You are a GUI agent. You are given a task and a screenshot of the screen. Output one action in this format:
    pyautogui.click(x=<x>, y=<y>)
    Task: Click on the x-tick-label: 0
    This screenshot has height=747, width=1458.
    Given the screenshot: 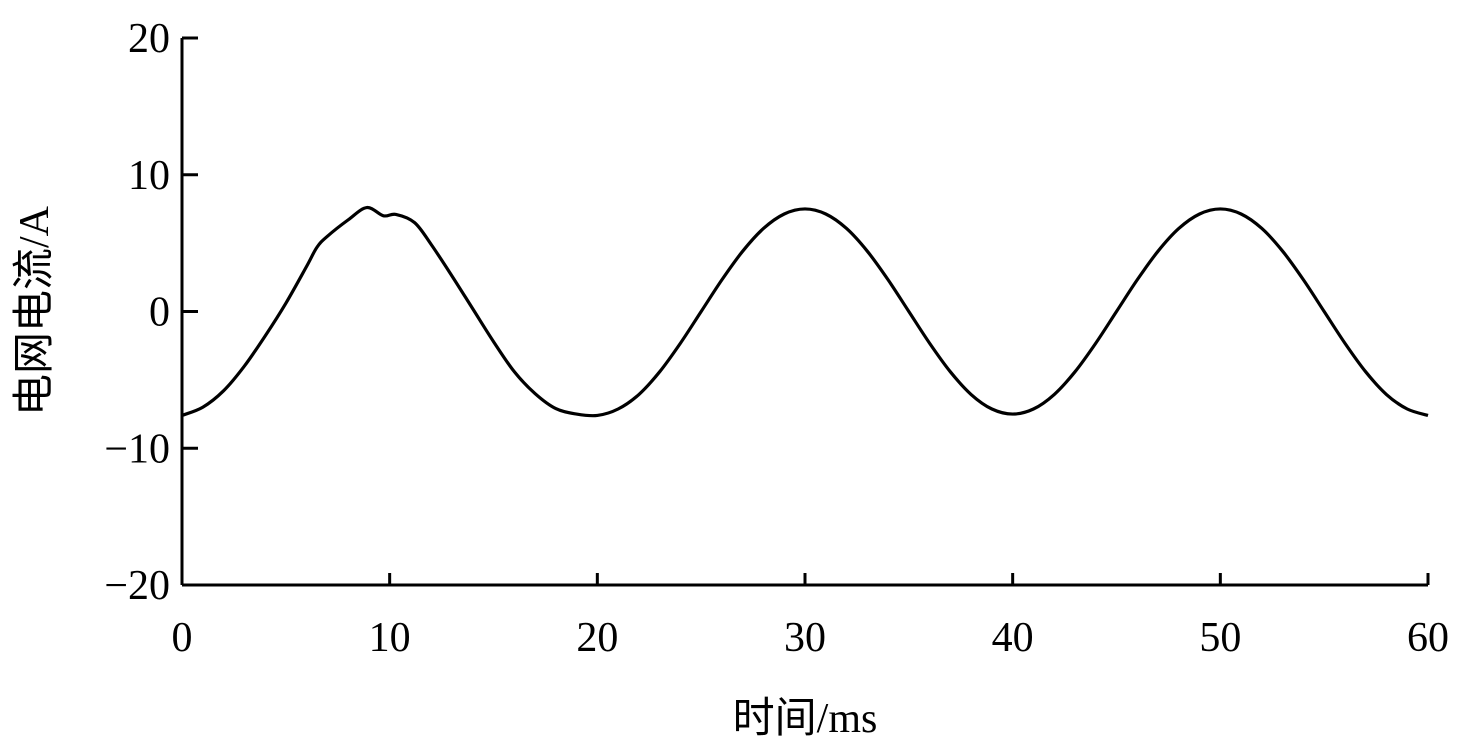 What is the action you would take?
    pyautogui.click(x=182, y=638)
    